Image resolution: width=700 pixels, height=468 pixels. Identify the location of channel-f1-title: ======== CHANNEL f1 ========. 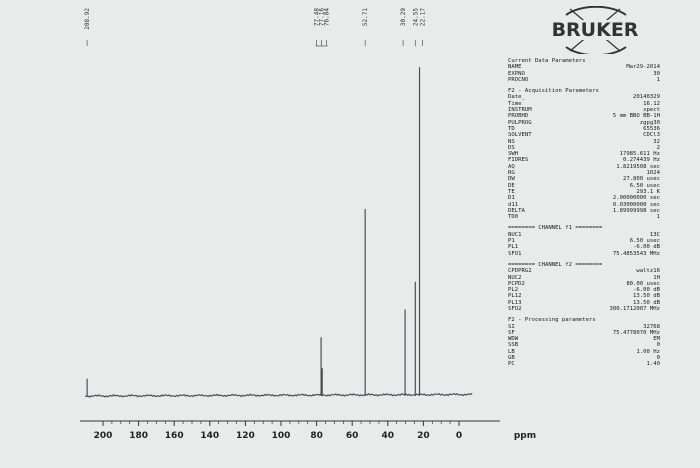
(555, 228).